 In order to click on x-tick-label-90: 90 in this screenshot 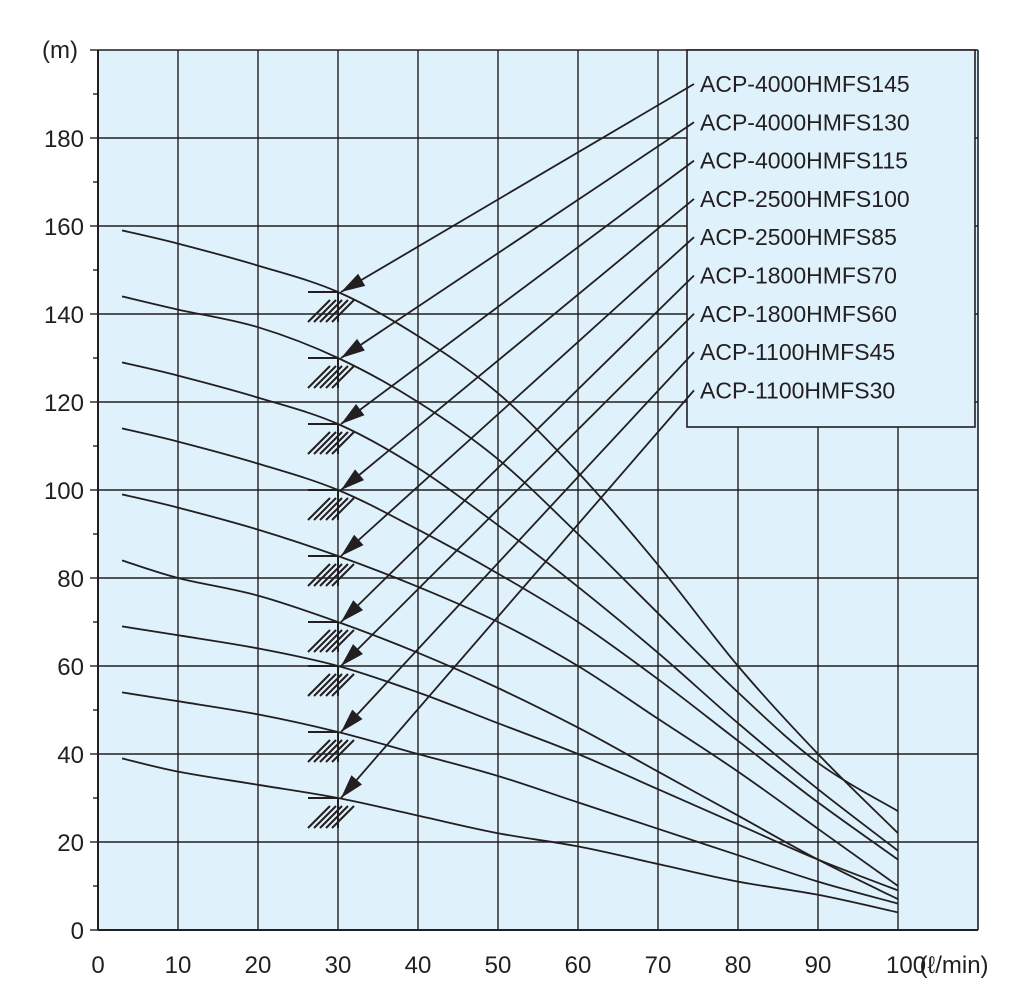, I will do `click(818, 965)`.